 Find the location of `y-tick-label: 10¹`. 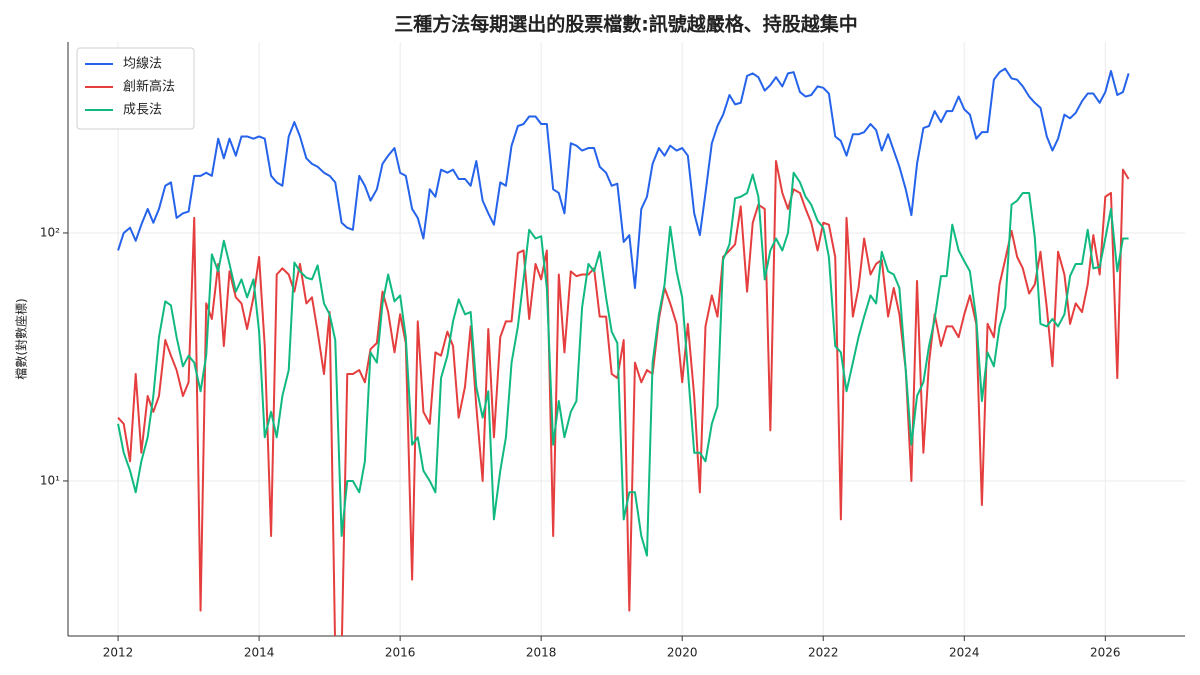

y-tick-label: 10¹ is located at coordinates (50, 480).